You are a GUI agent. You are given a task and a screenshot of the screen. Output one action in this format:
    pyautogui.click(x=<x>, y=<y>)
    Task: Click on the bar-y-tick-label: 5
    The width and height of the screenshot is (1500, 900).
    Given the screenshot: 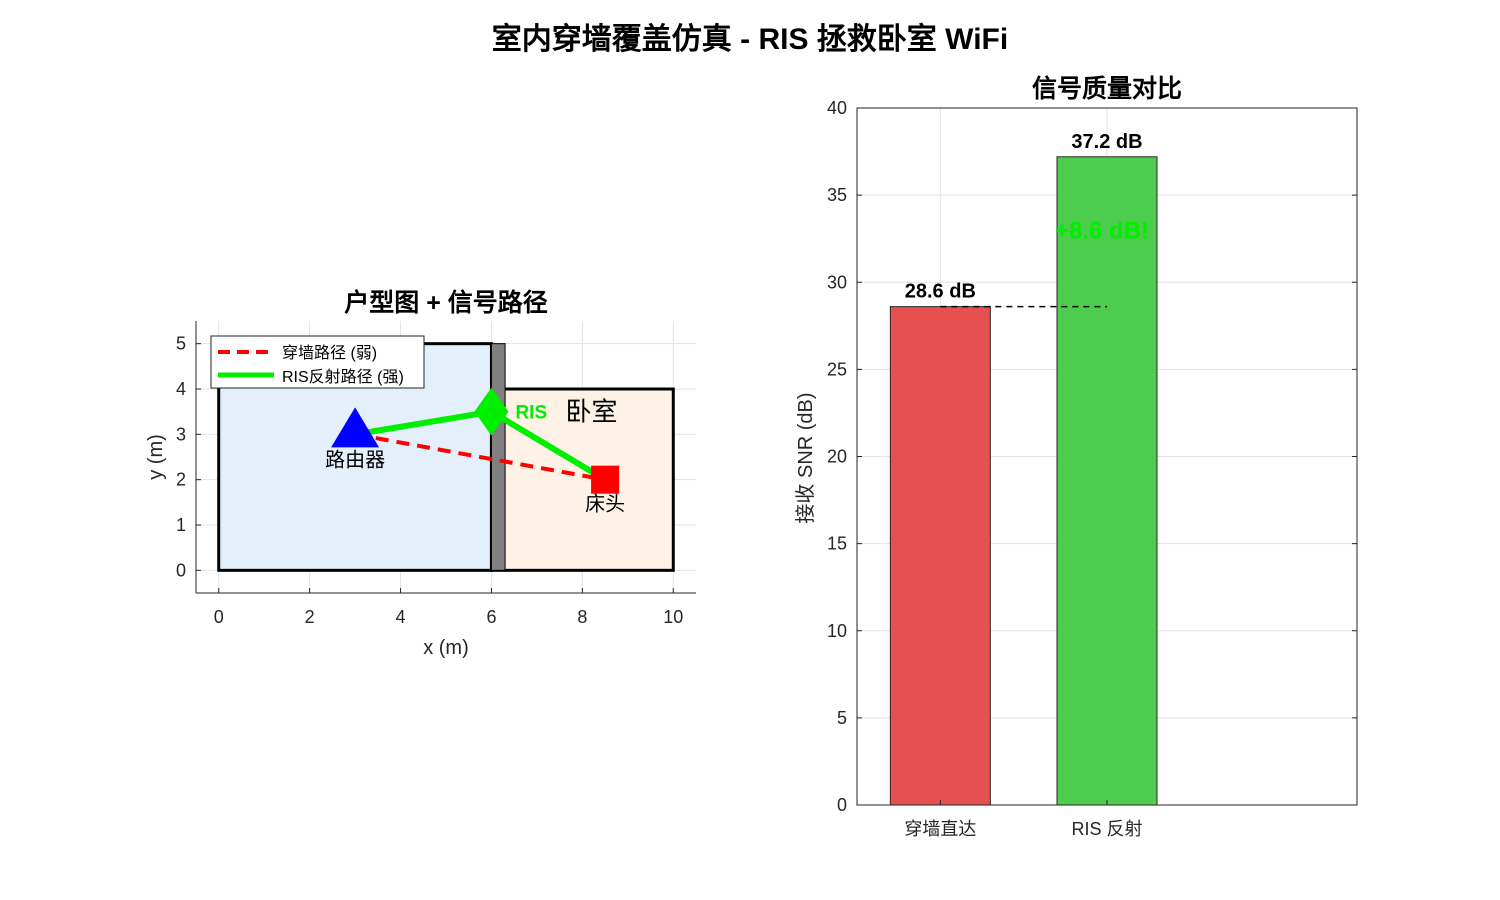 What is the action you would take?
    pyautogui.click(x=842, y=718)
    